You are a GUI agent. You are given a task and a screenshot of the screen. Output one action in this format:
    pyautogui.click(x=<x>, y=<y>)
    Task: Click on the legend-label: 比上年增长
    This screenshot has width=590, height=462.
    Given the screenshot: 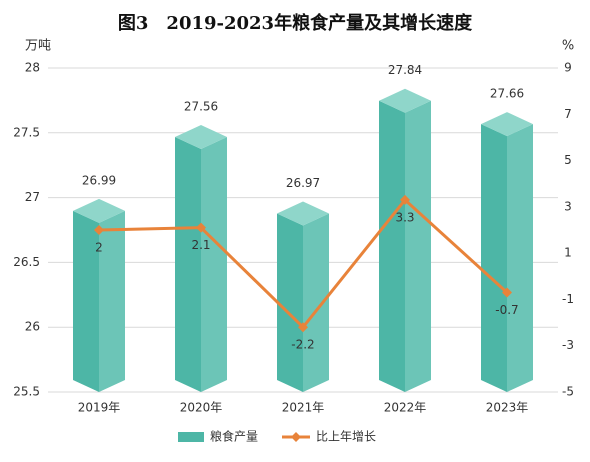 What is the action you would take?
    pyautogui.click(x=346, y=437)
    